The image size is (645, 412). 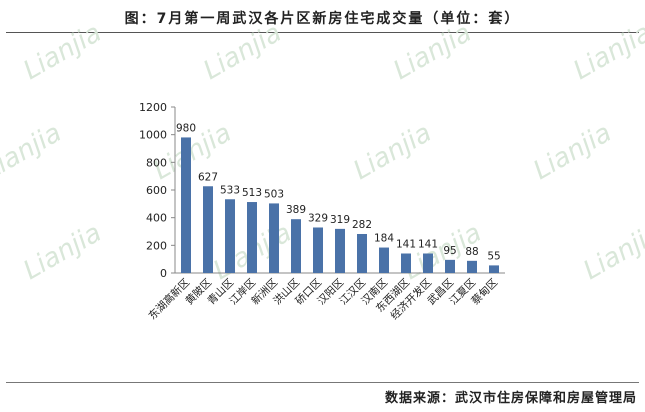 I want to click on bar-value-label: 55, so click(x=493, y=256).